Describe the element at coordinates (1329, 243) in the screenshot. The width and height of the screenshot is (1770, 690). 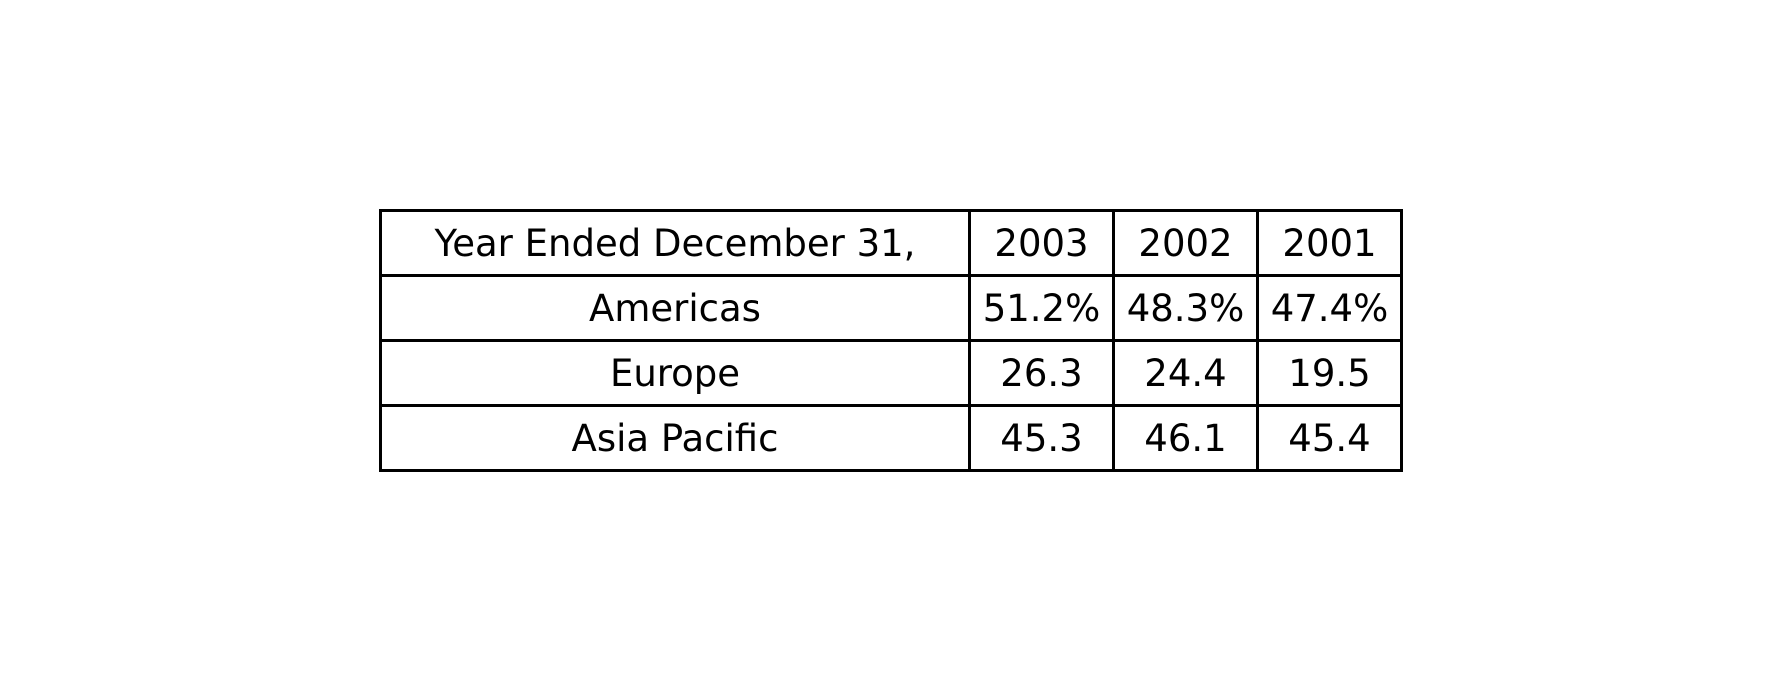
I see `header-cell-2001: 2001` at that location.